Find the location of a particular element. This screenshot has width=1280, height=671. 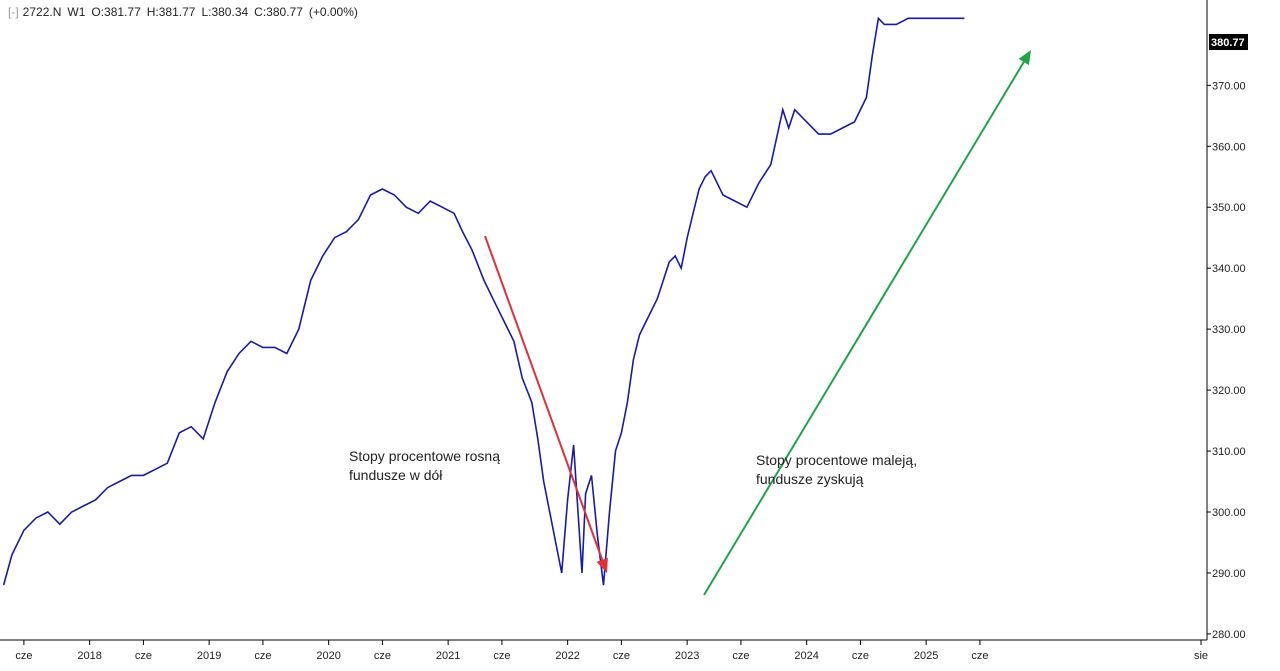

high-value: H:381.77 is located at coordinates (171, 12).